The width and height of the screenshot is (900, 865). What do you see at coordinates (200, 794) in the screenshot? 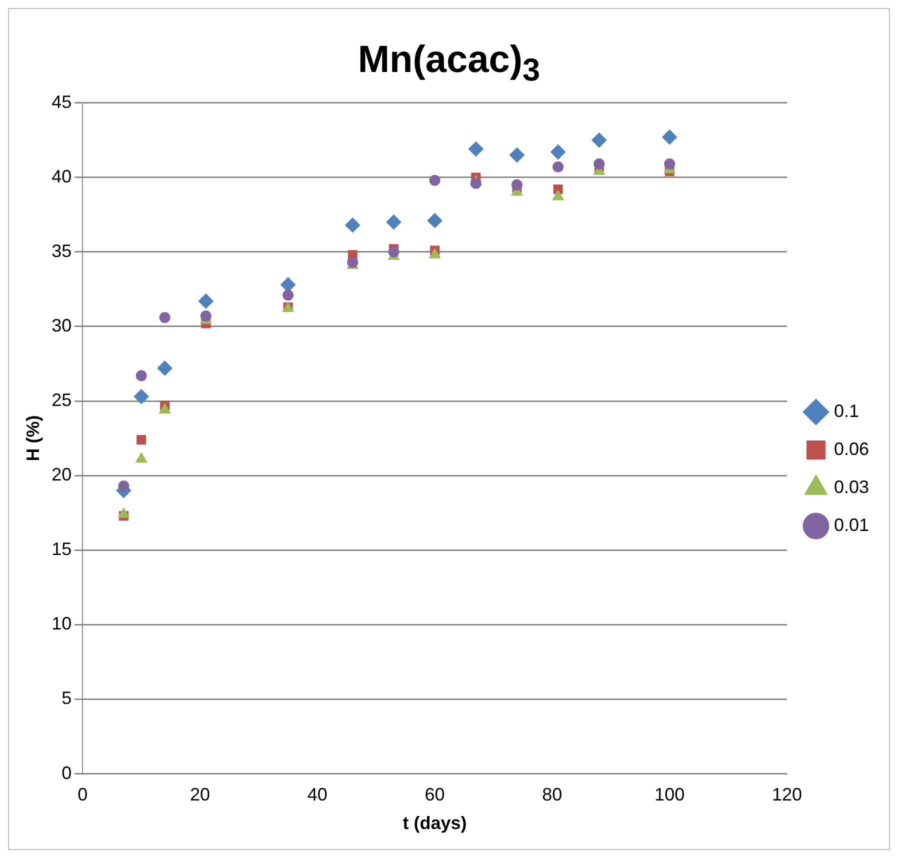
I see `x-tick-label: 20` at bounding box center [200, 794].